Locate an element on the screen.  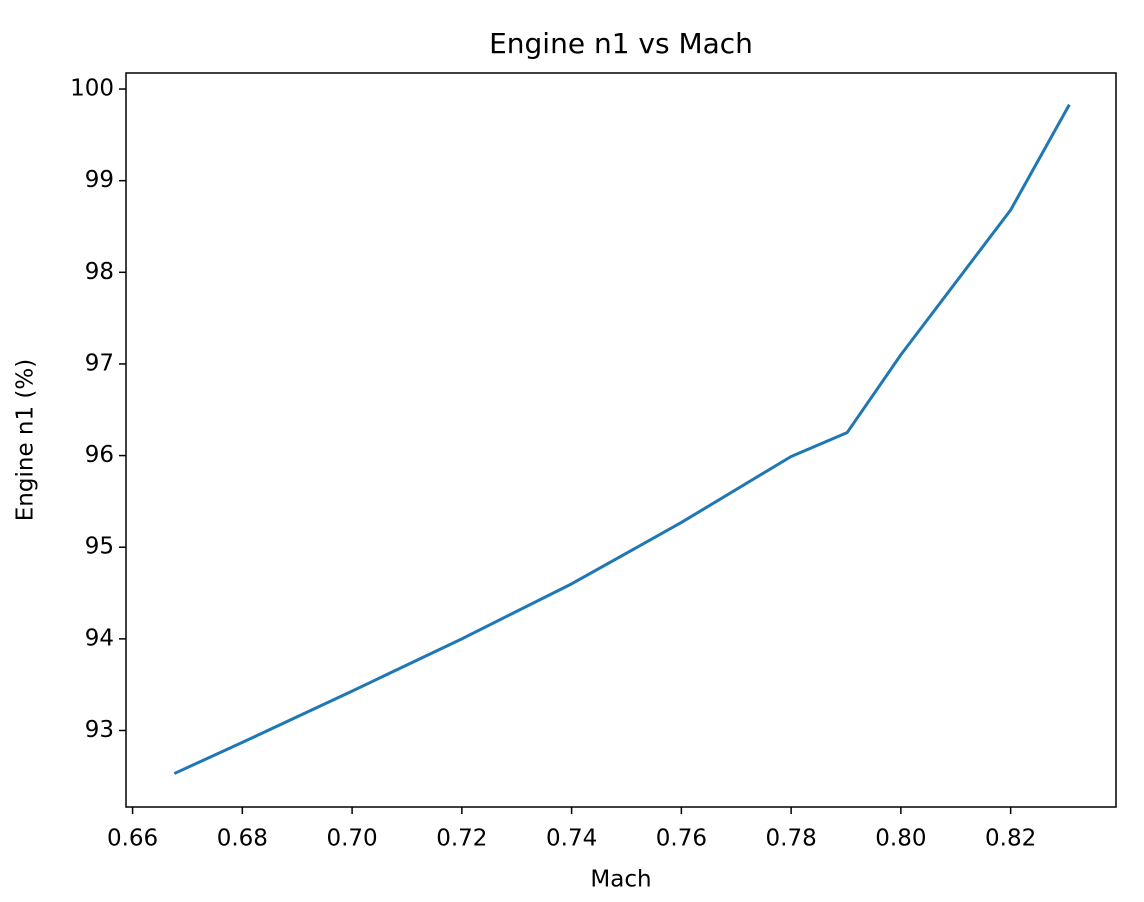
y-tick-label: 98 is located at coordinates (99, 272).